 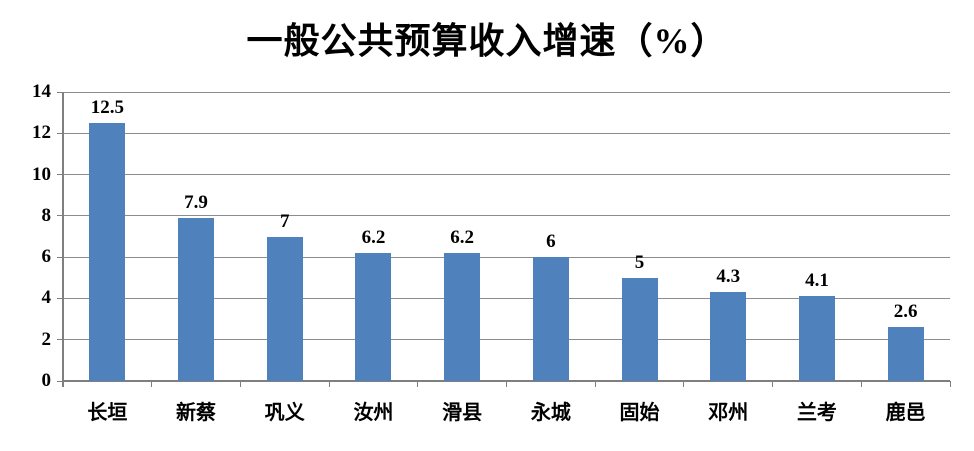 What do you see at coordinates (46, 339) in the screenshot?
I see `y-axis-label: 2` at bounding box center [46, 339].